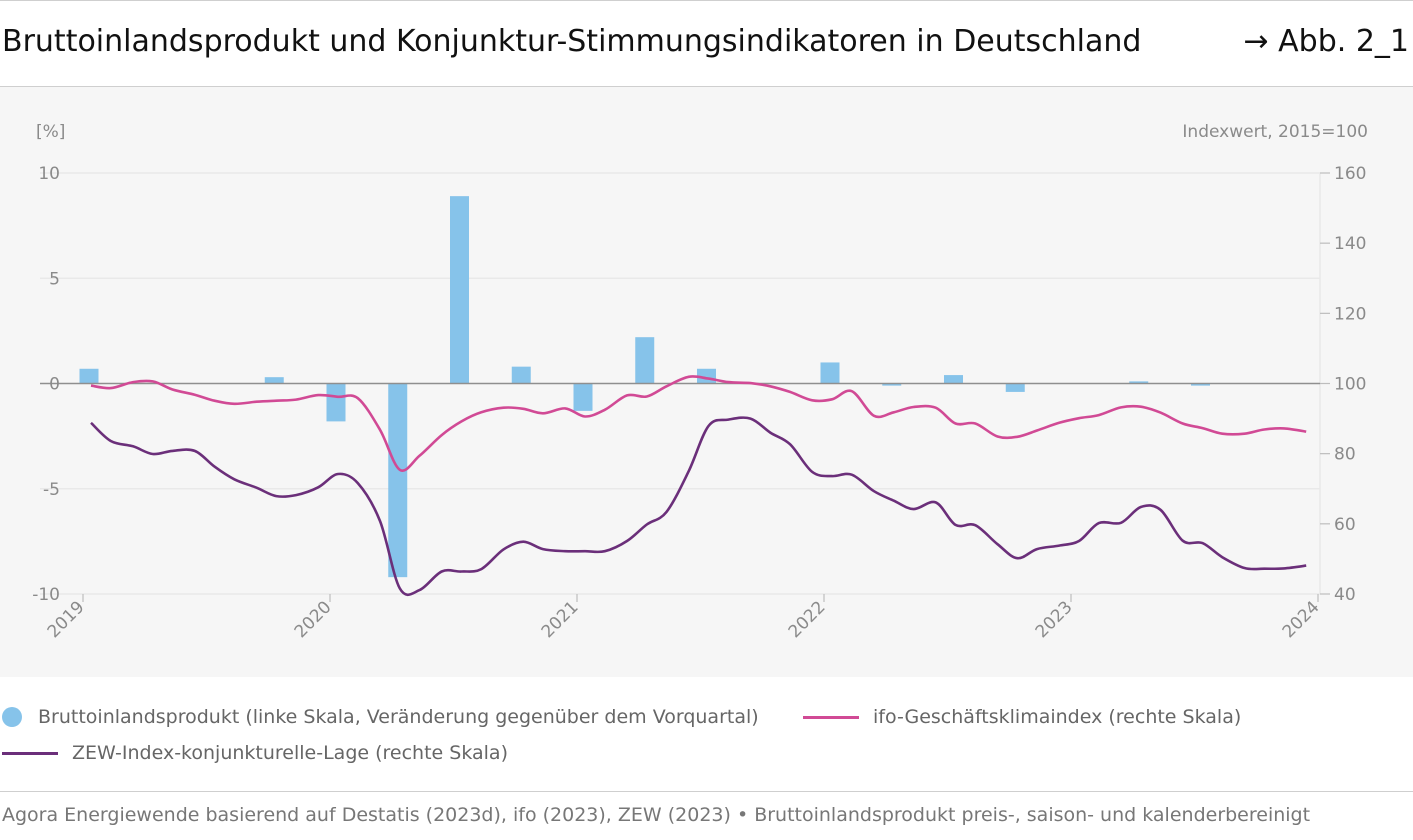 Image resolution: width=1413 pixels, height=840 pixels. I want to click on legend-ifo-marker, so click(831, 717).